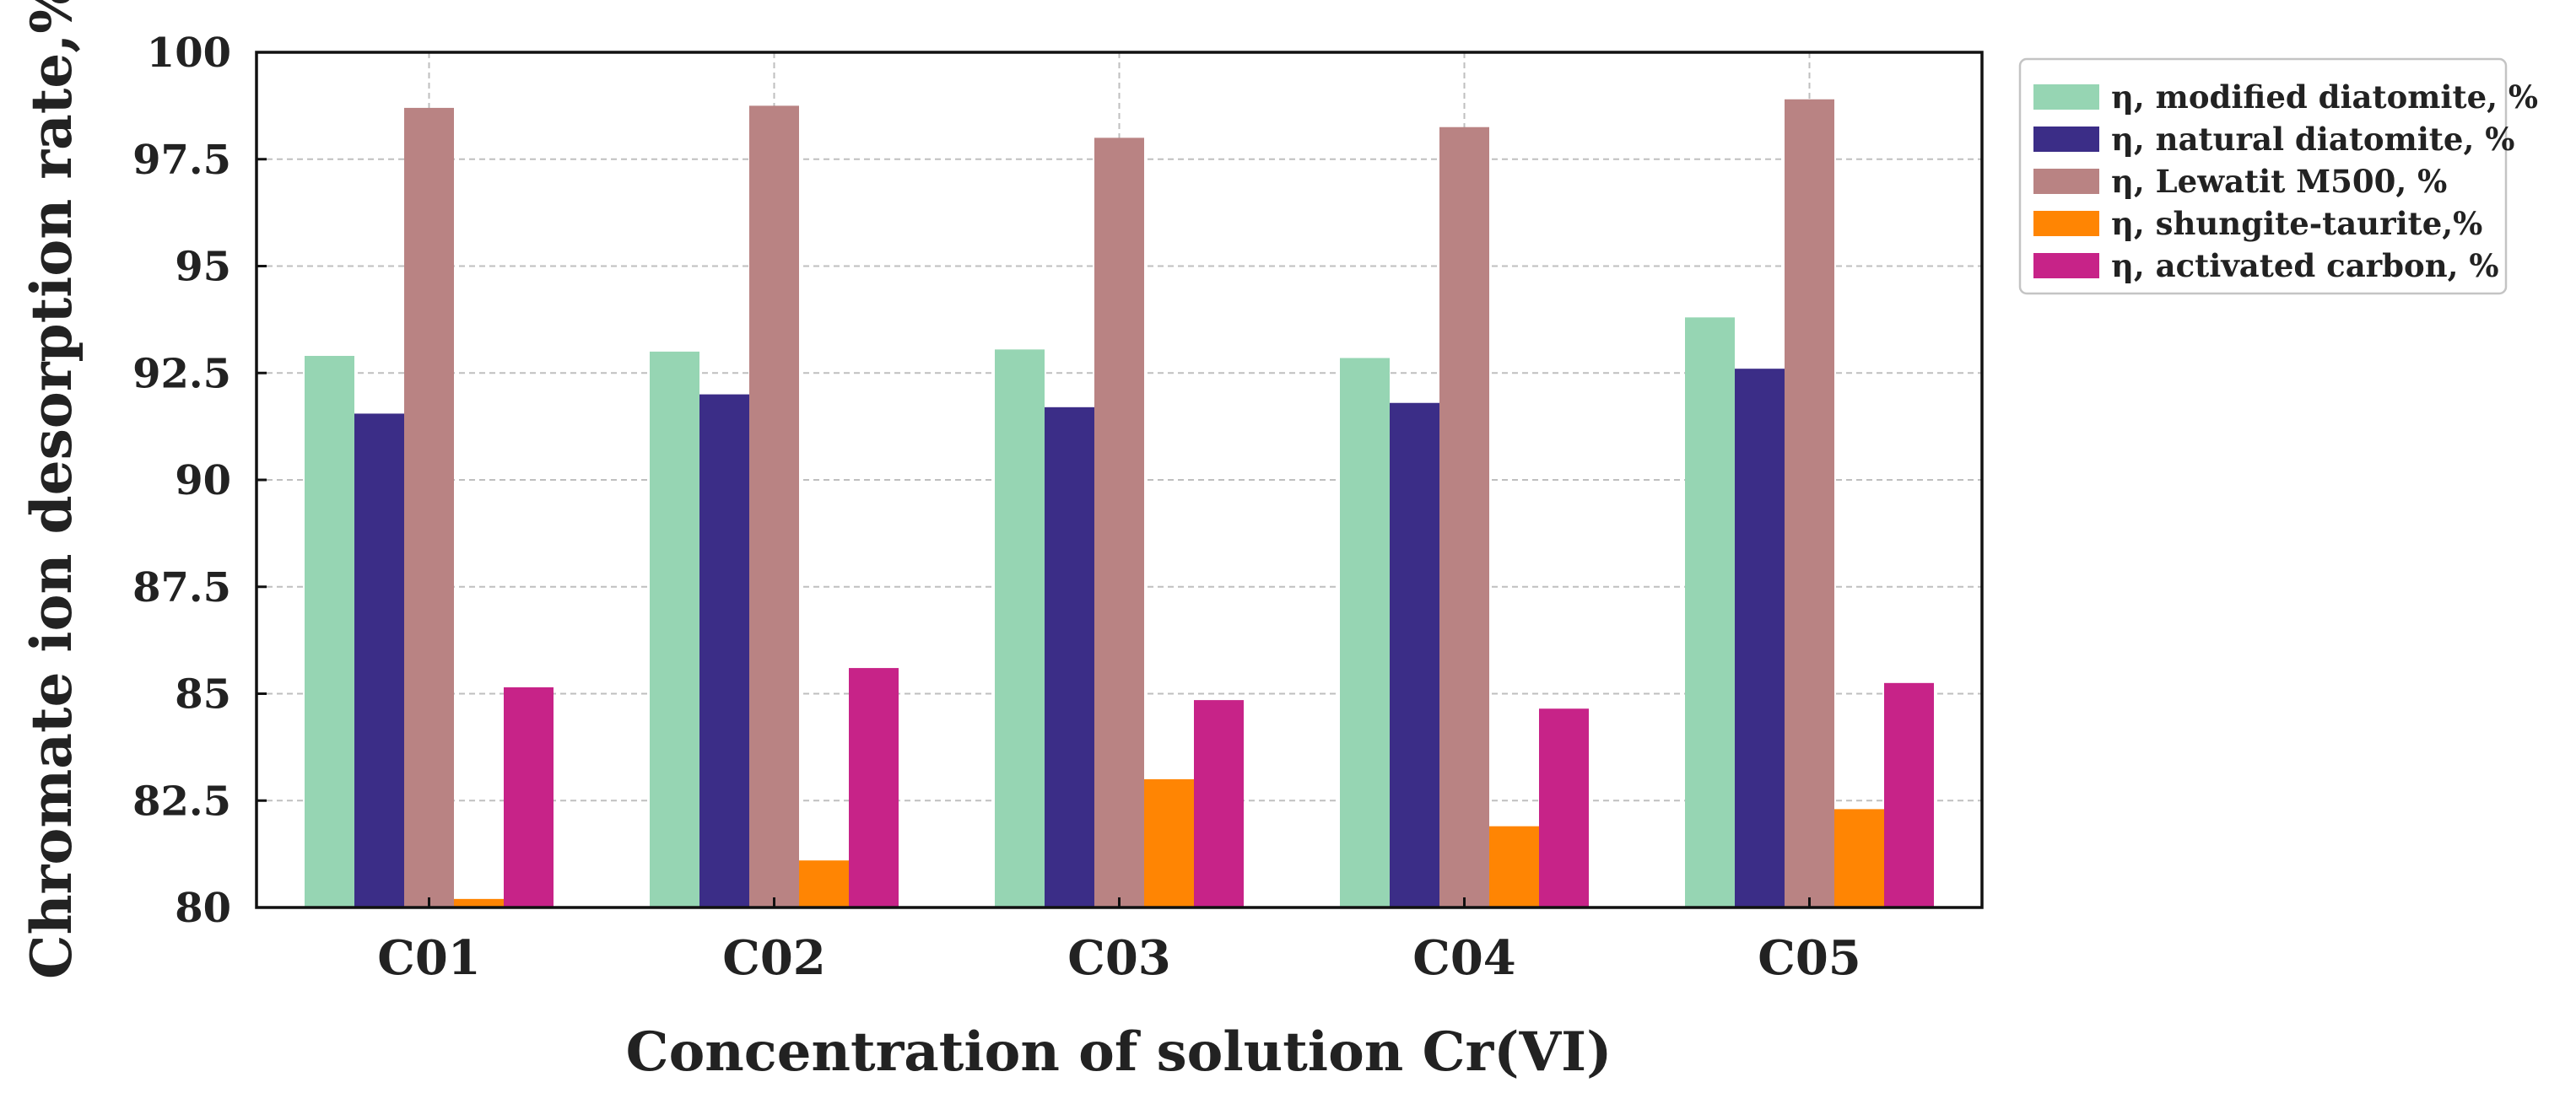  Describe the element at coordinates (51, 490) in the screenshot. I see `y-axis-title: Chromate ion desorption rate,%` at that location.